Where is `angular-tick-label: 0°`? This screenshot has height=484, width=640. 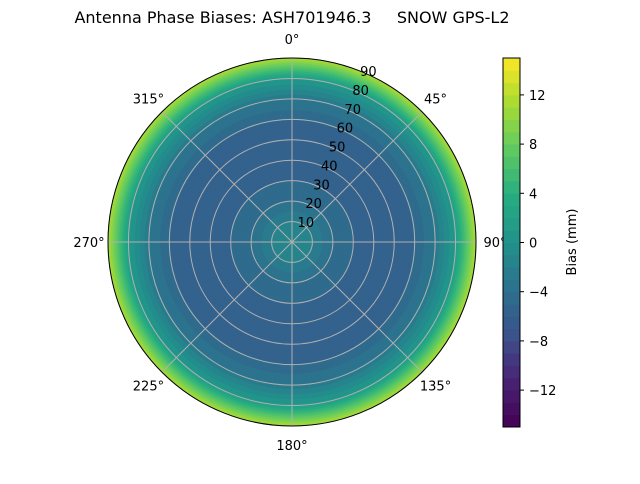 angular-tick-label: 0° is located at coordinates (292, 40).